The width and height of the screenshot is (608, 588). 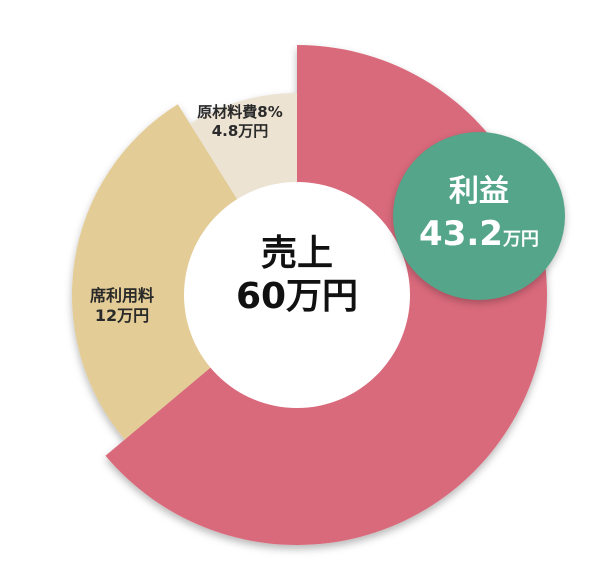 I want to click on profit-value: 43.2万円, so click(x=479, y=234).